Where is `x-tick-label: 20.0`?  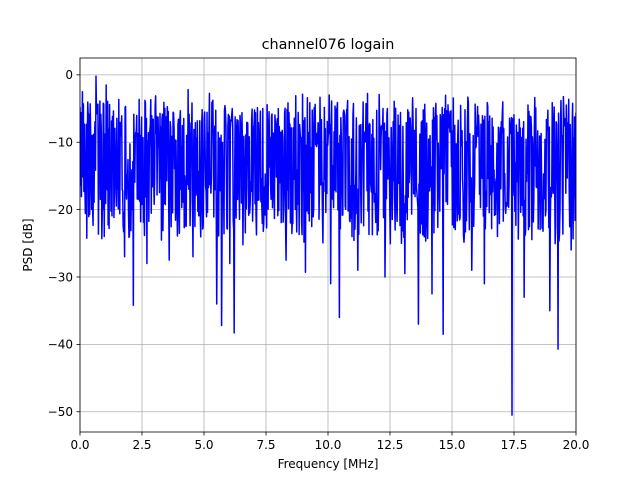
x-tick-label: 20.0 is located at coordinates (576, 445).